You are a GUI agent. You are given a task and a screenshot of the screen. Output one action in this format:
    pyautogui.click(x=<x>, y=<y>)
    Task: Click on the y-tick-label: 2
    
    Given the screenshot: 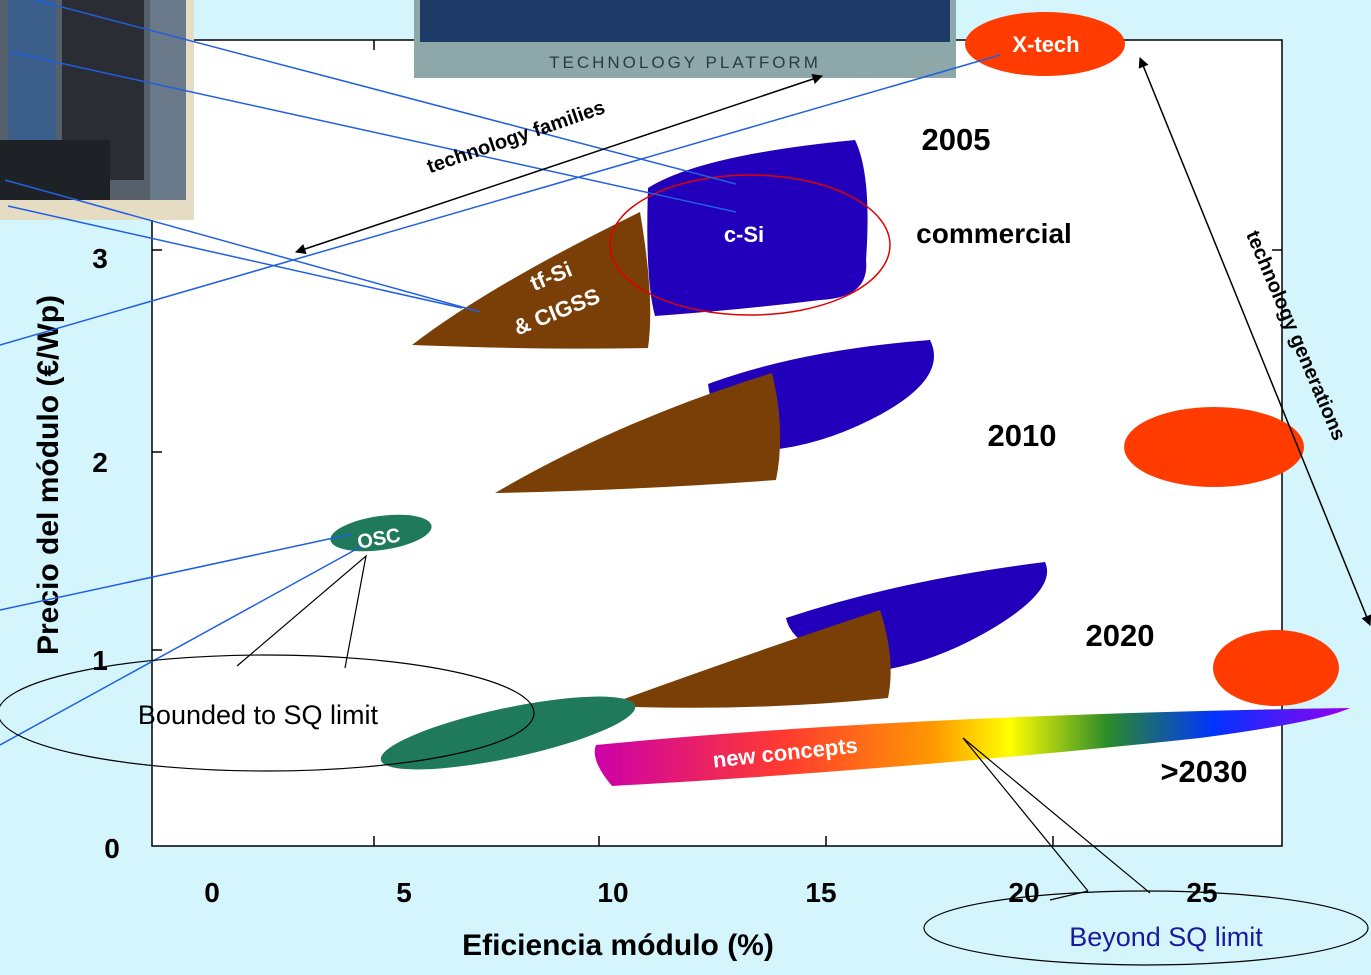 What is the action you would take?
    pyautogui.click(x=100, y=462)
    